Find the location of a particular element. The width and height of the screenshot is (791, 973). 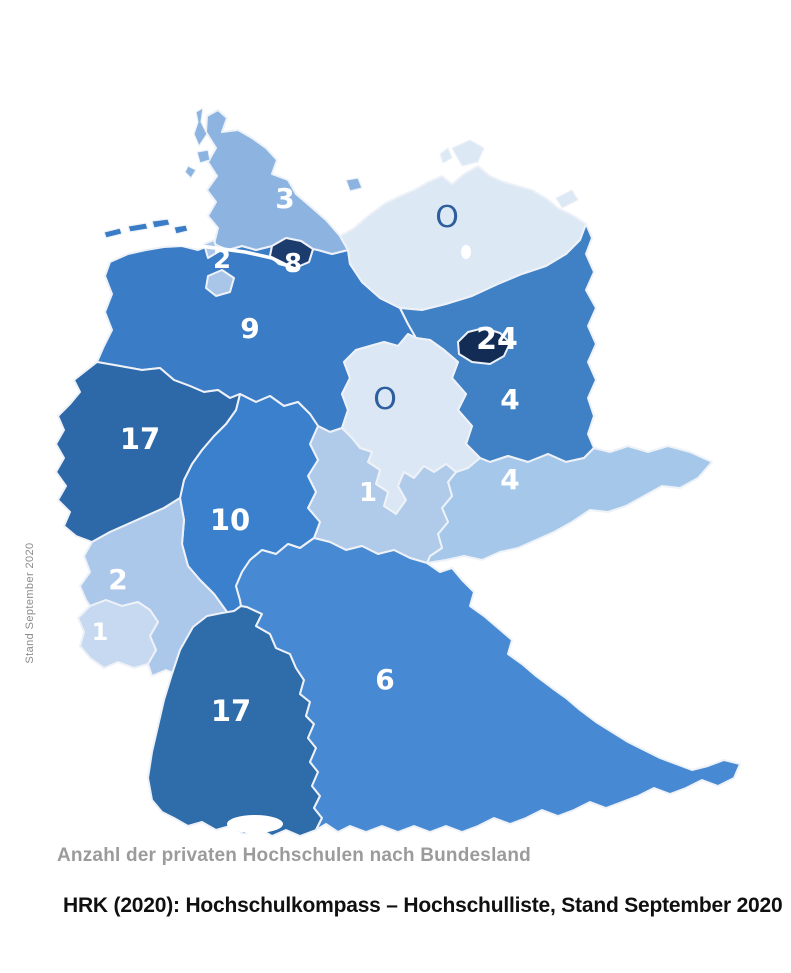

label-sachsen: 4 is located at coordinates (509, 479).